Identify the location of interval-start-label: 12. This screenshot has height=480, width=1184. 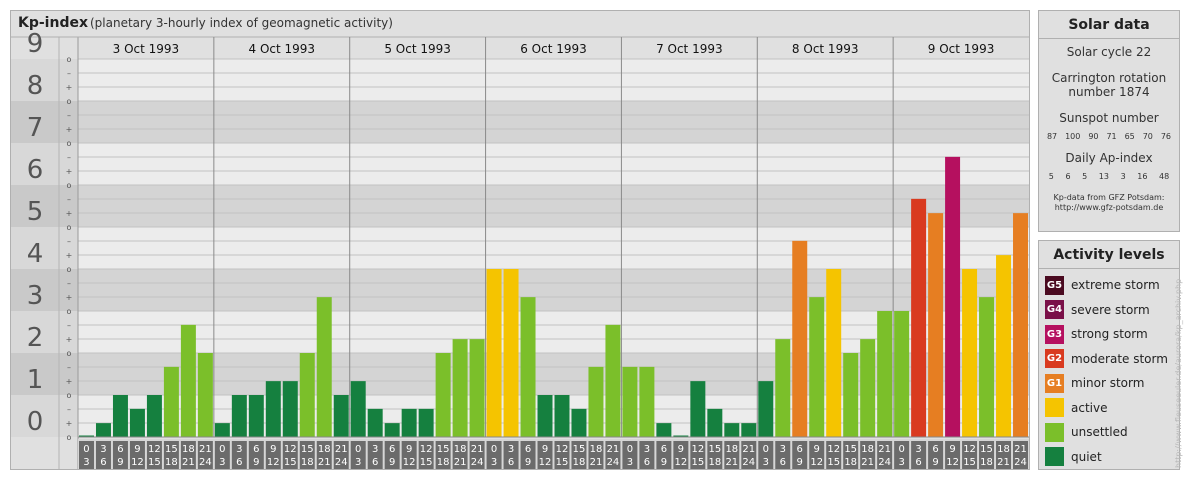
(426, 449).